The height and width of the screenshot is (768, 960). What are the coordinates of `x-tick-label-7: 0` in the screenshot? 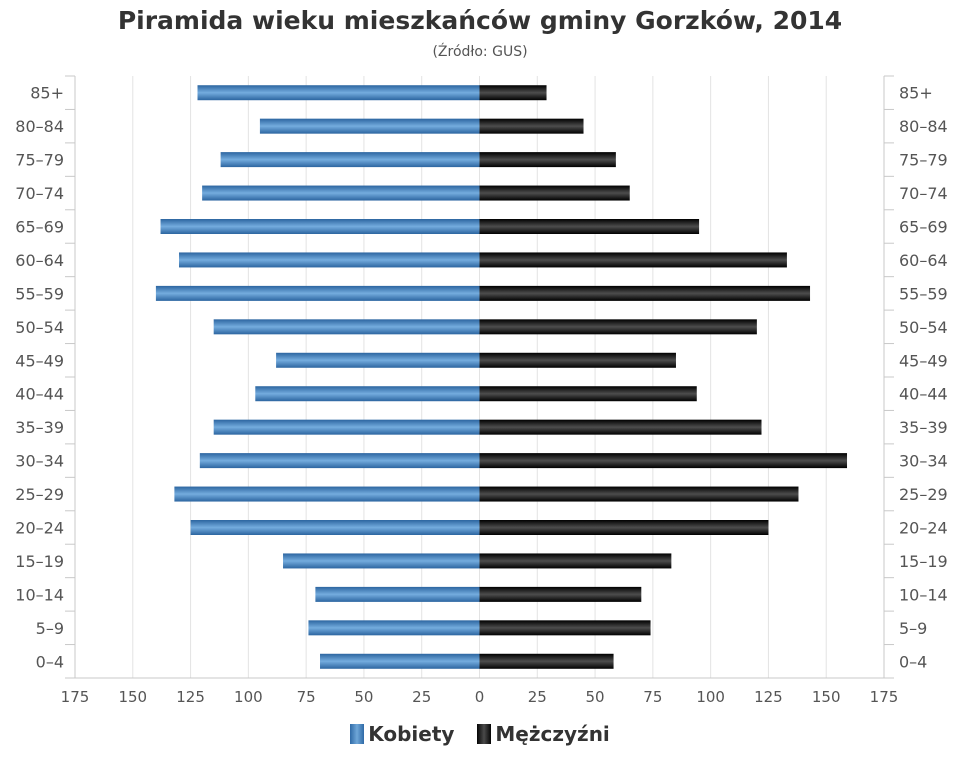 It's located at (480, 697).